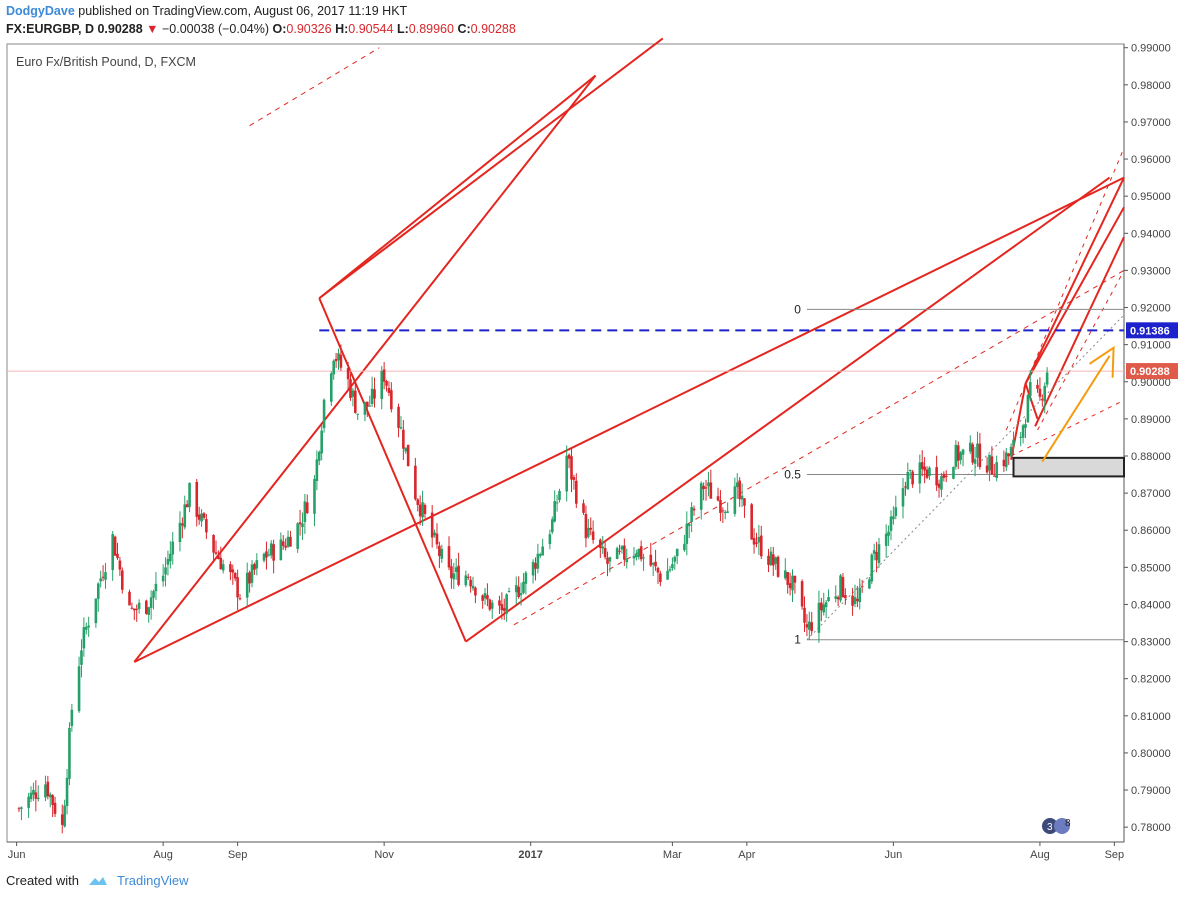 This screenshot has height=898, width=1184. Describe the element at coordinates (1151, 160) in the screenshot. I see `y-tick-label: 0.96000` at that location.